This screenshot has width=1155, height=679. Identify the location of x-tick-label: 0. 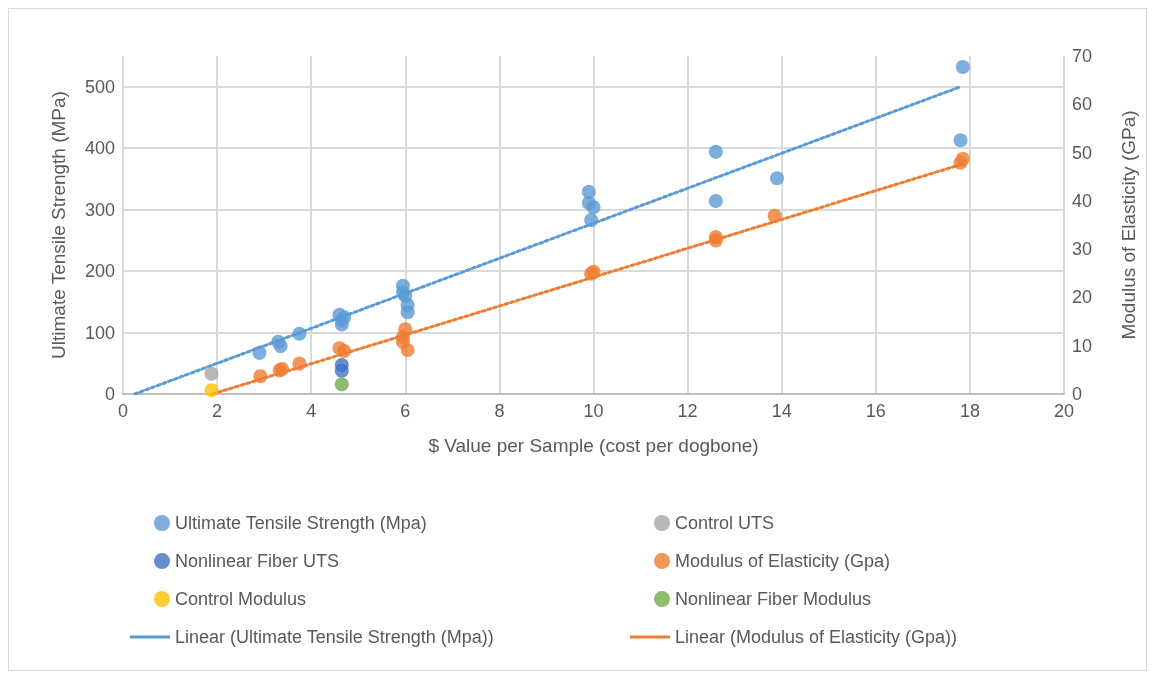
(123, 411).